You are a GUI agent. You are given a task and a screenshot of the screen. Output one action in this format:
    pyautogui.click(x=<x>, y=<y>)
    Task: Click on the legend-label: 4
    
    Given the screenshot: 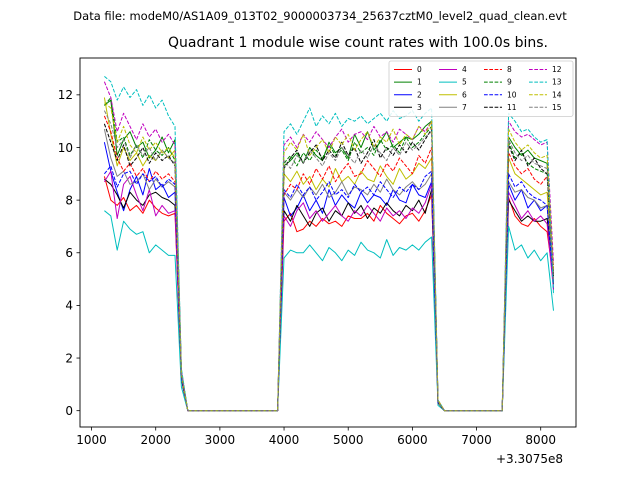 What is the action you would take?
    pyautogui.click(x=464, y=69)
    